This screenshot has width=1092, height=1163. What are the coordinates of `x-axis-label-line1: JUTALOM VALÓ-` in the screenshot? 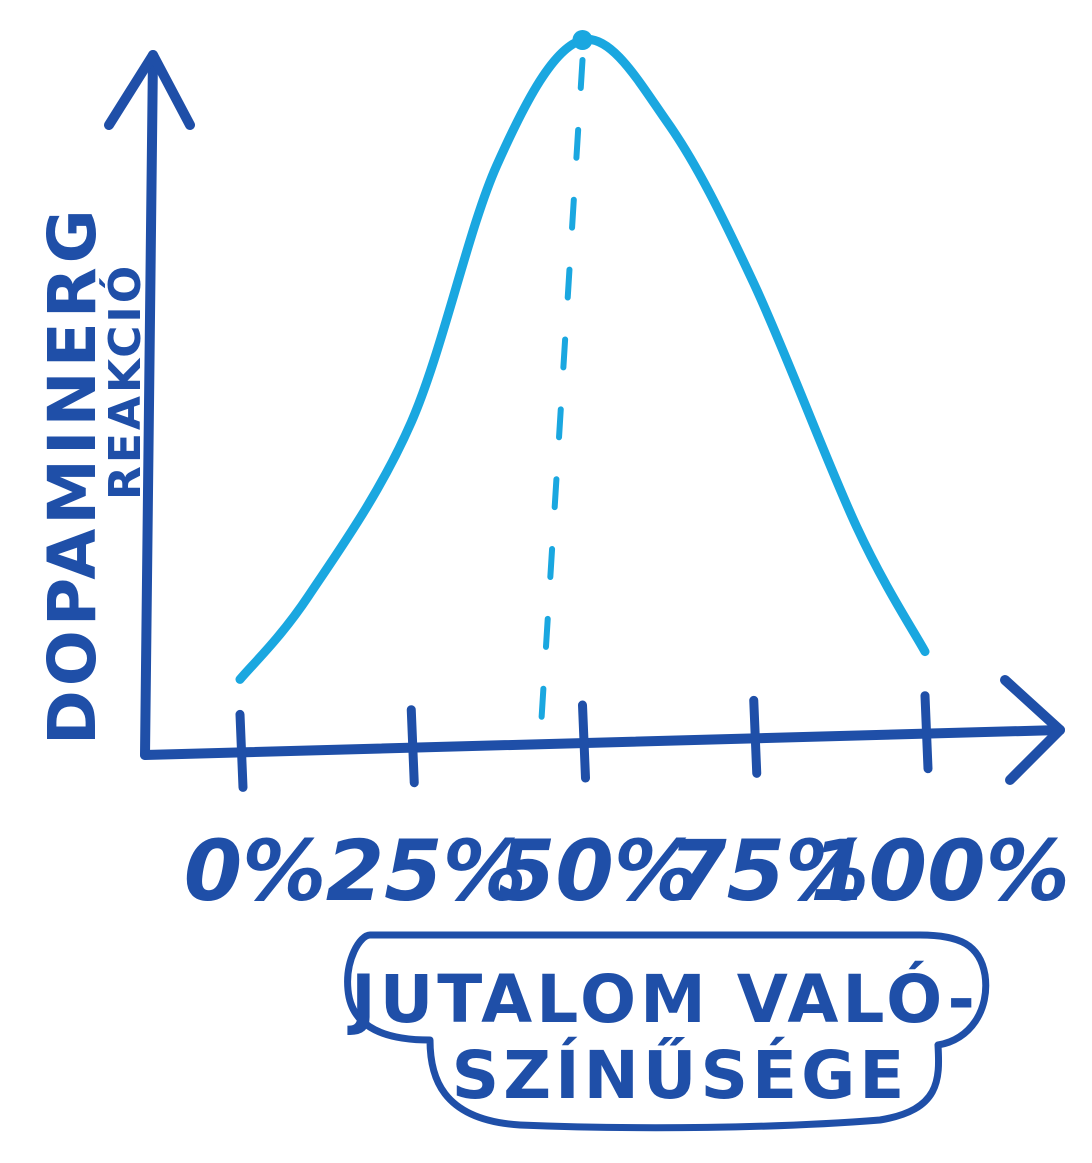 It's located at (663, 999).